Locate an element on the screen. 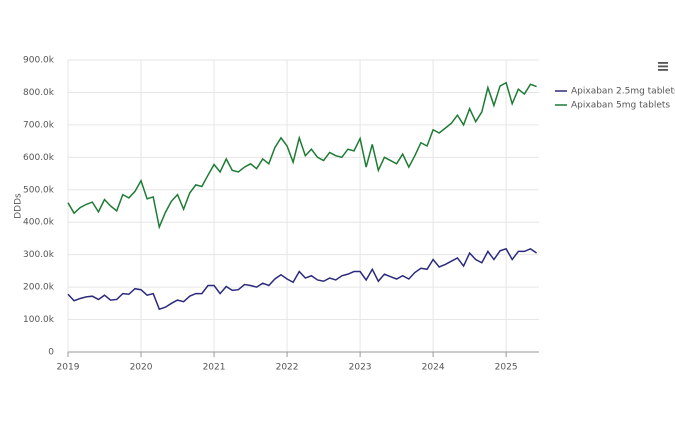 The width and height of the screenshot is (675, 427). x-tick-label: 2020 is located at coordinates (141, 368).